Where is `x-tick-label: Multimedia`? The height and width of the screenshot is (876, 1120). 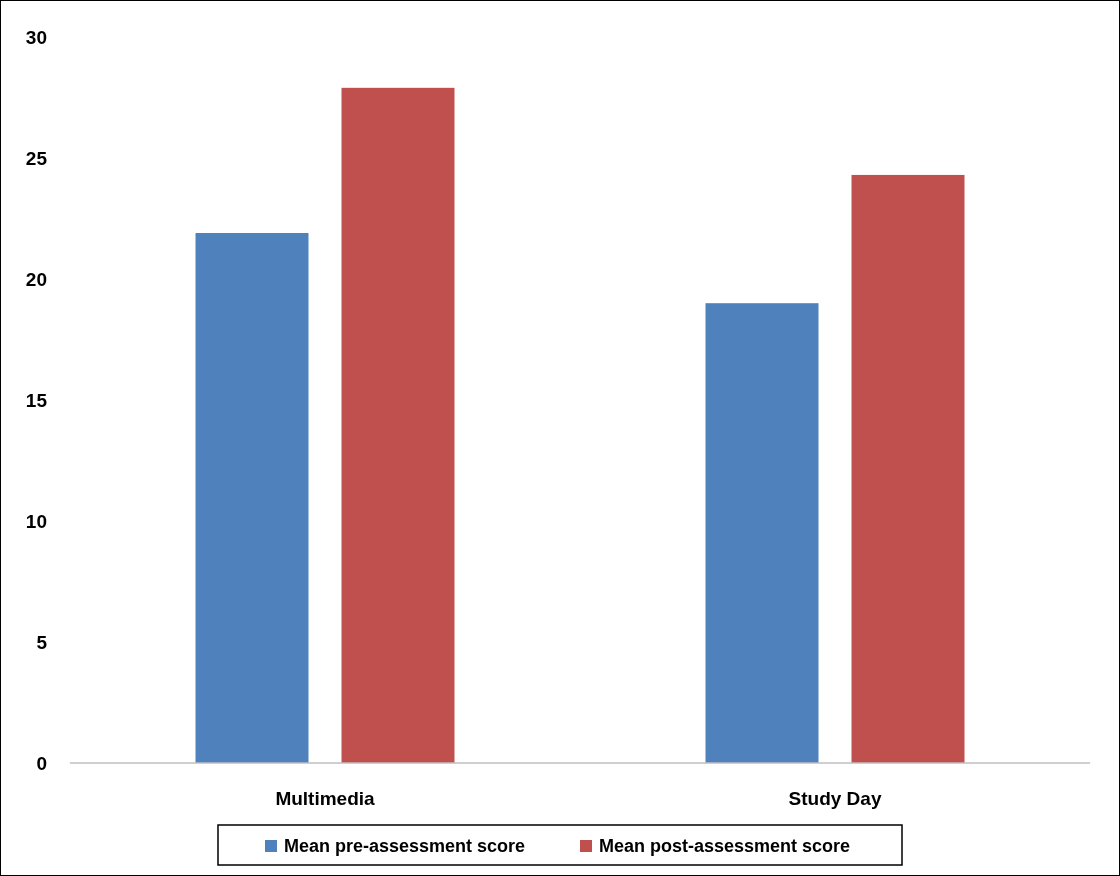 x-tick-label: Multimedia is located at coordinates (325, 798).